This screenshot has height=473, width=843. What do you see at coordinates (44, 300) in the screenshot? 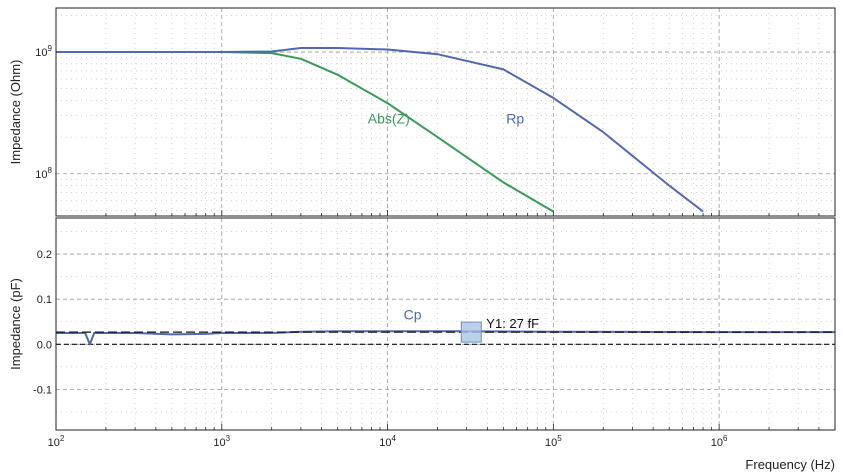
I see `y-tick-label: 0.1` at bounding box center [44, 300].